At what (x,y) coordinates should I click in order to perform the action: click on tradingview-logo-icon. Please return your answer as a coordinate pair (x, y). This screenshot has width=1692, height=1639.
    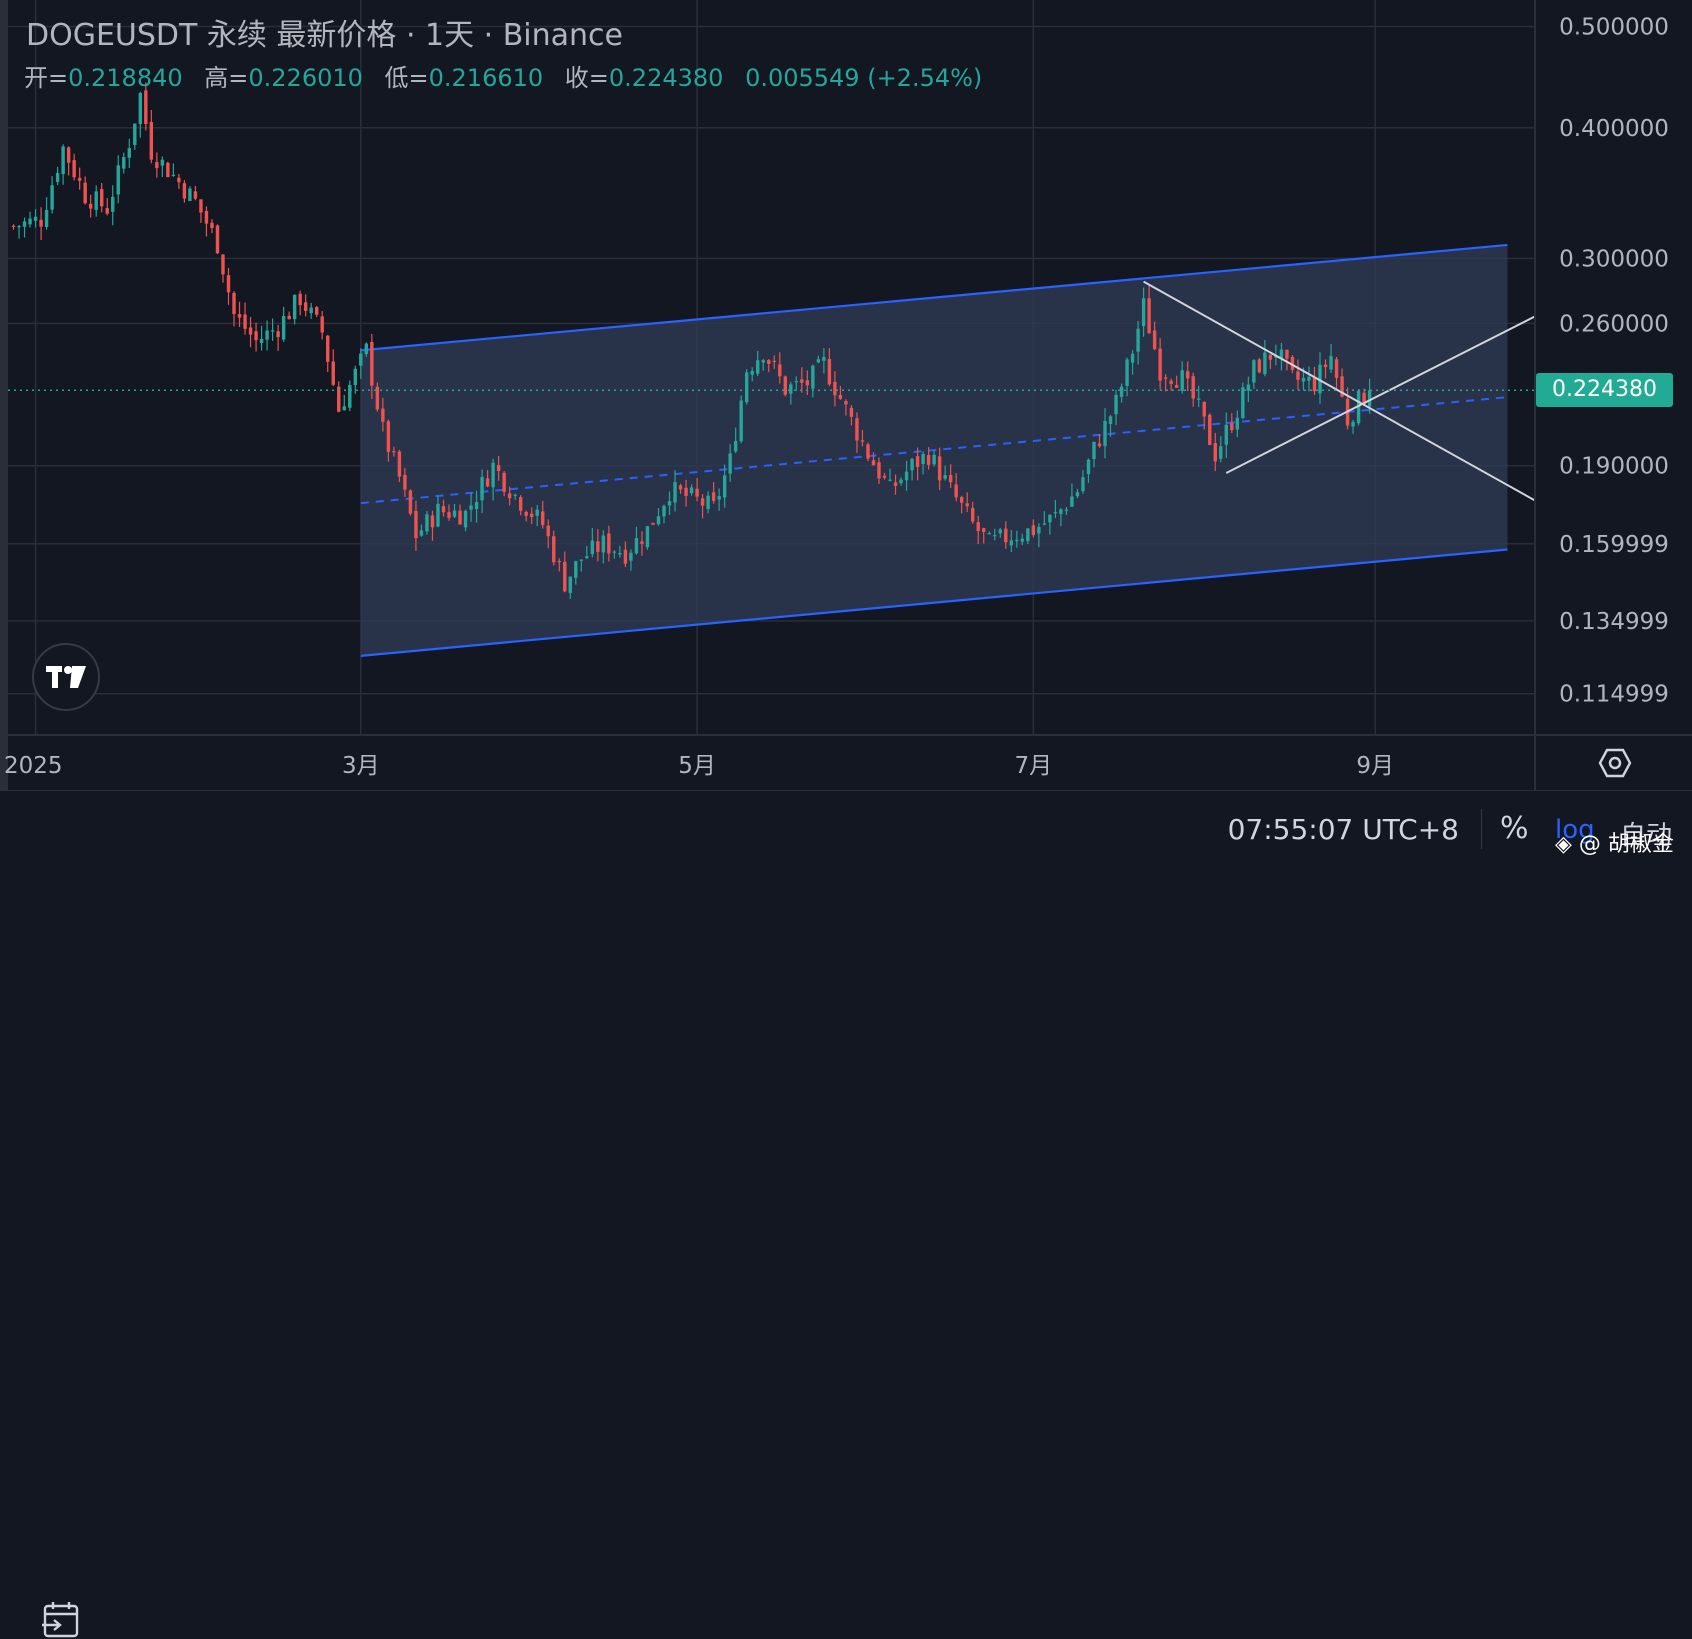
    Looking at the image, I should click on (66, 677).